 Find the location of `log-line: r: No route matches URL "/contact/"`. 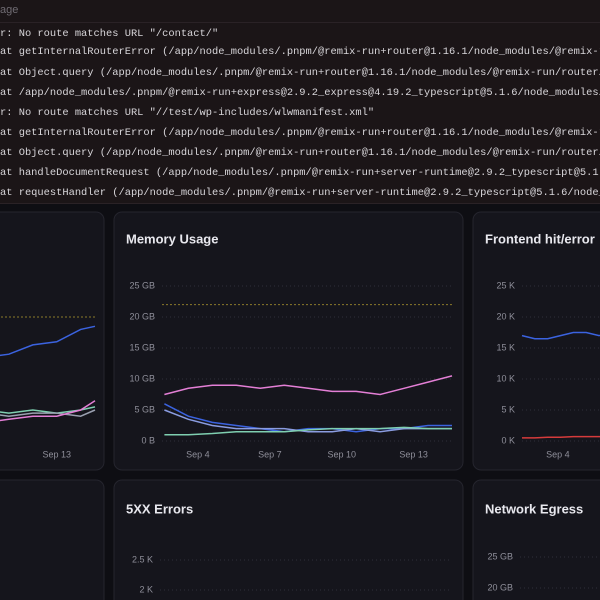

log-line: r: No route matches URL "/contact/" is located at coordinates (109, 34).